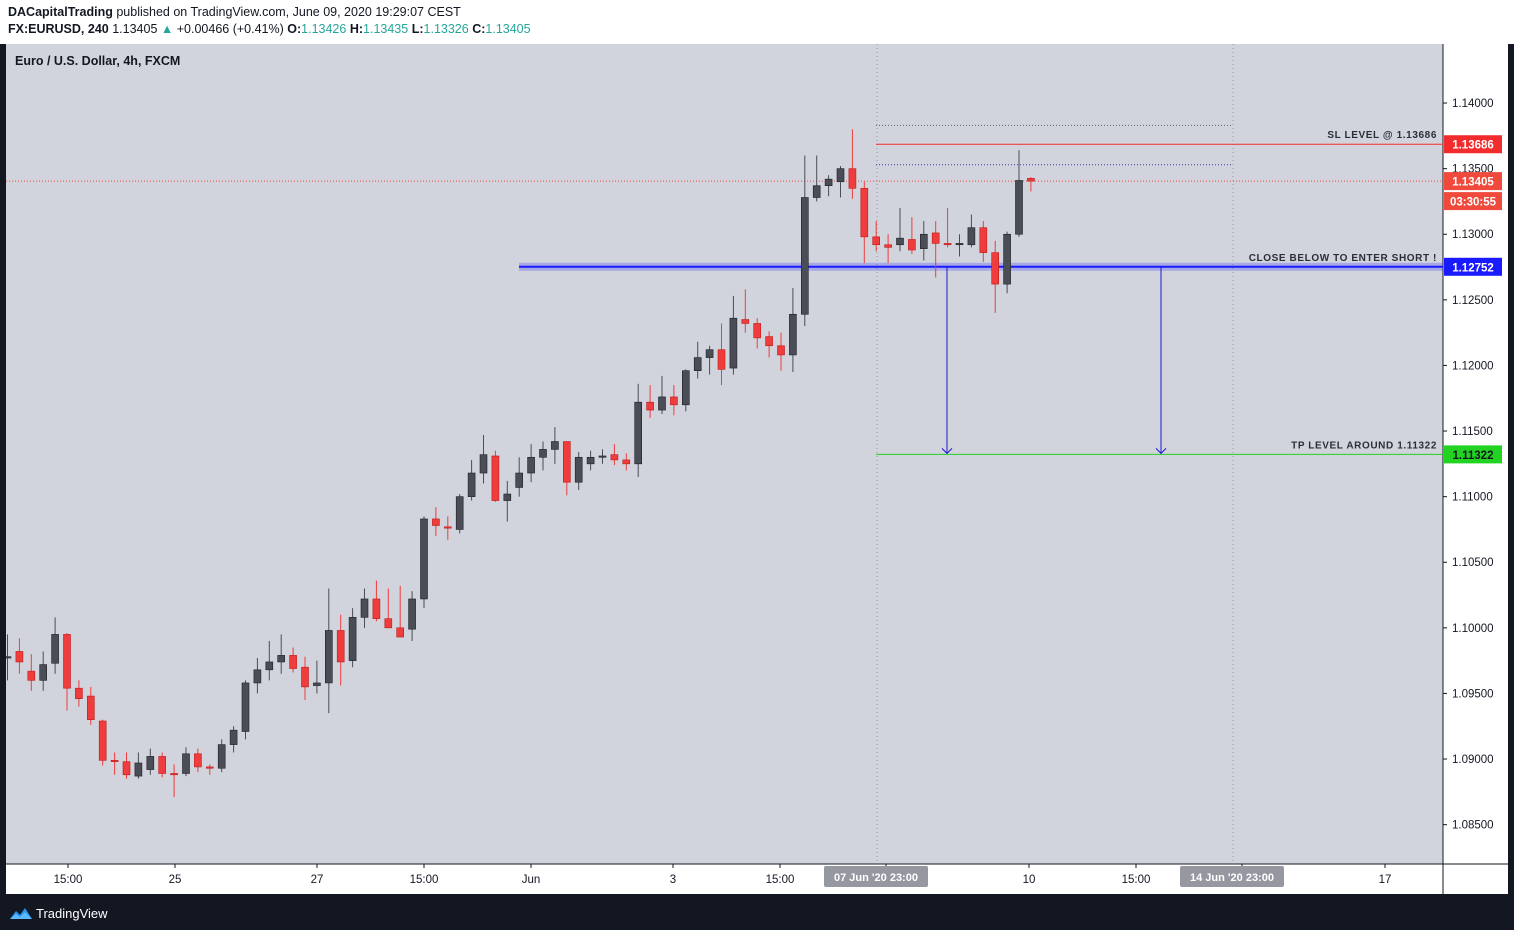  Describe the element at coordinates (1473, 201) in the screenshot. I see `countdown-label: 03:30:55` at that location.